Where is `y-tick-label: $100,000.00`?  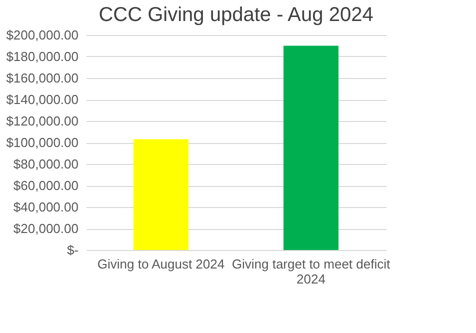 y-tick-label: $100,000.00 is located at coordinates (42, 142).